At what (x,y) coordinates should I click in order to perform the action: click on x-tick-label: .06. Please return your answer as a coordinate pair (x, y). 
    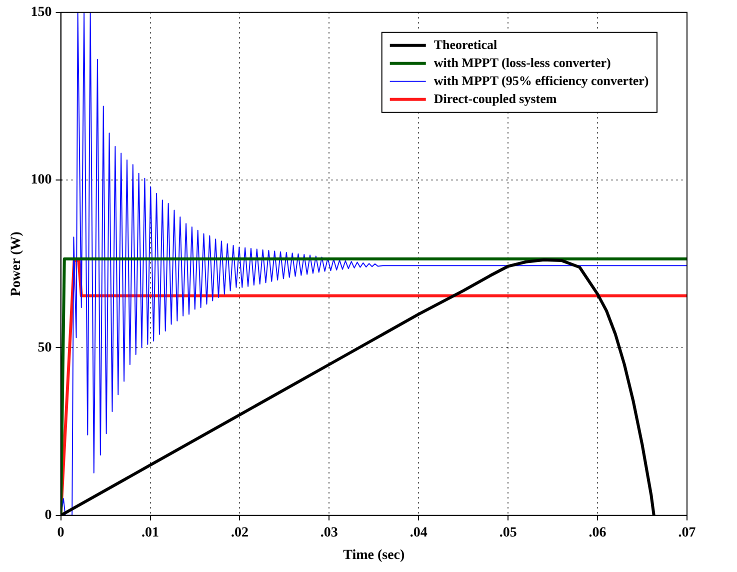
    Looking at the image, I should click on (597, 532).